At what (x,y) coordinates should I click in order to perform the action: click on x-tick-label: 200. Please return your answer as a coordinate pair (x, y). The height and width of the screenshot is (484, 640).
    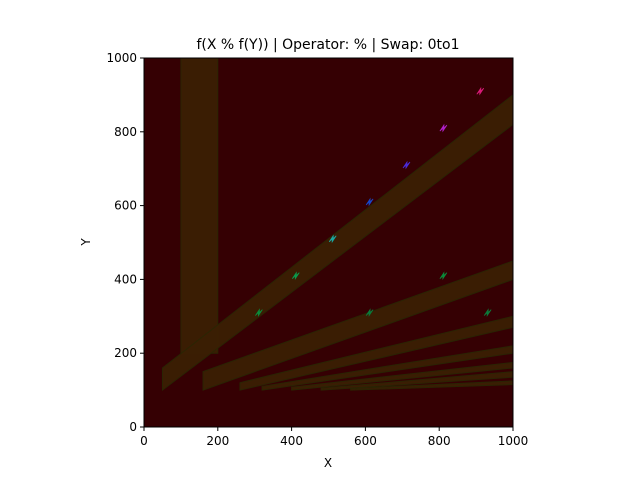
    Looking at the image, I should click on (217, 441).